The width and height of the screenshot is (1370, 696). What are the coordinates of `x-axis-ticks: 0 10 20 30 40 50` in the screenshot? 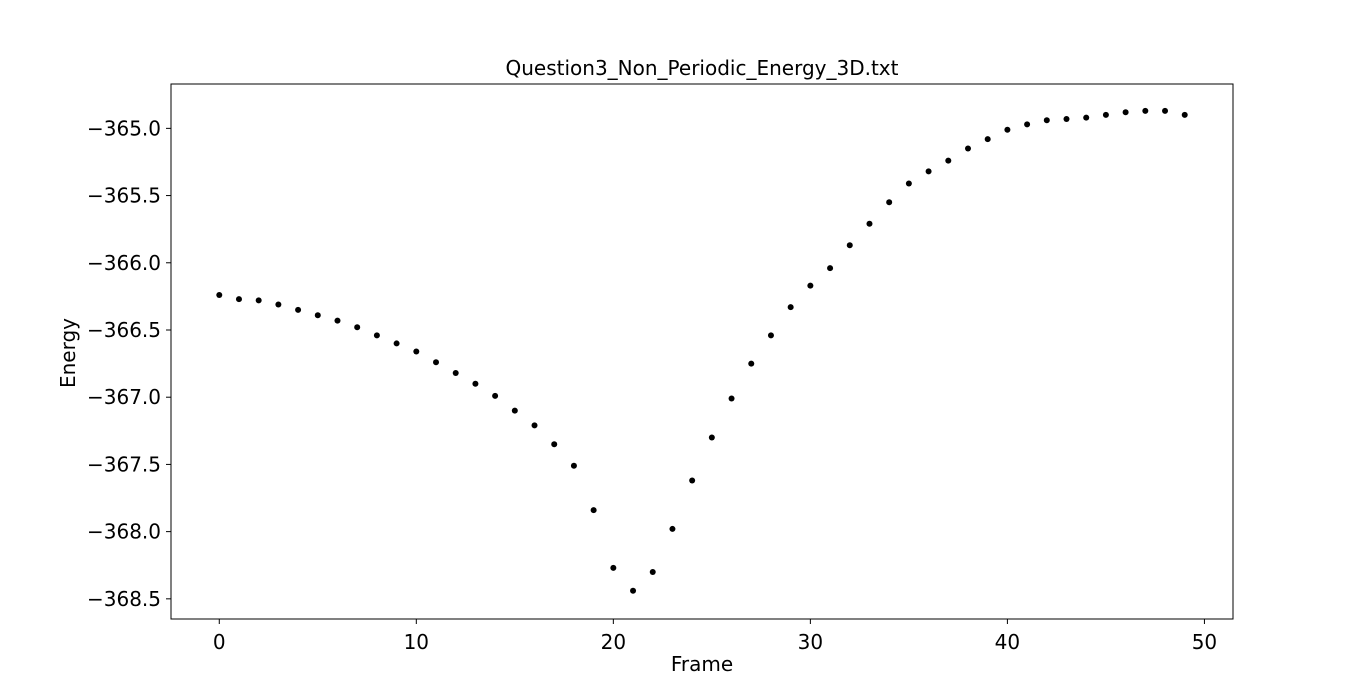 It's located at (715, 636).